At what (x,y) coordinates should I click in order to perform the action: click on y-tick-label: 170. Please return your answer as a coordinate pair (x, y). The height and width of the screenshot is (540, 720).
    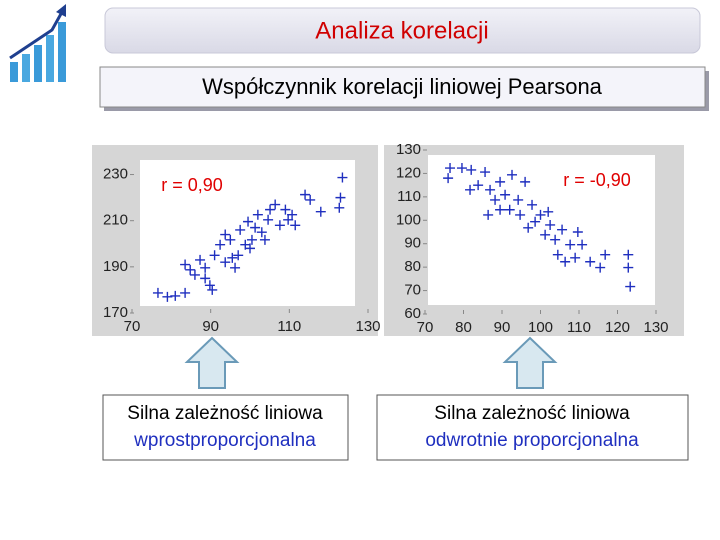
    Looking at the image, I should click on (115, 312).